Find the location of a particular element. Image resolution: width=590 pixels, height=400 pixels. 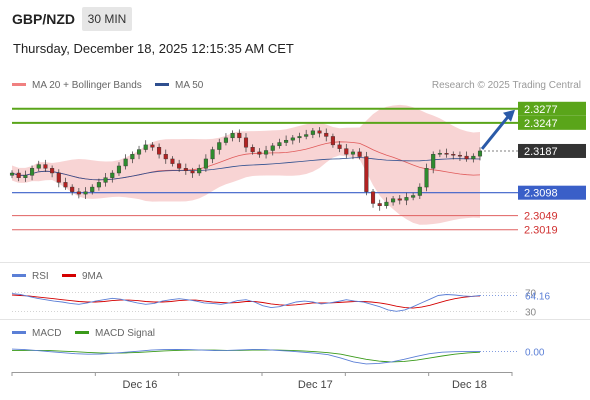

rsi-line is located at coordinates (246, 302).